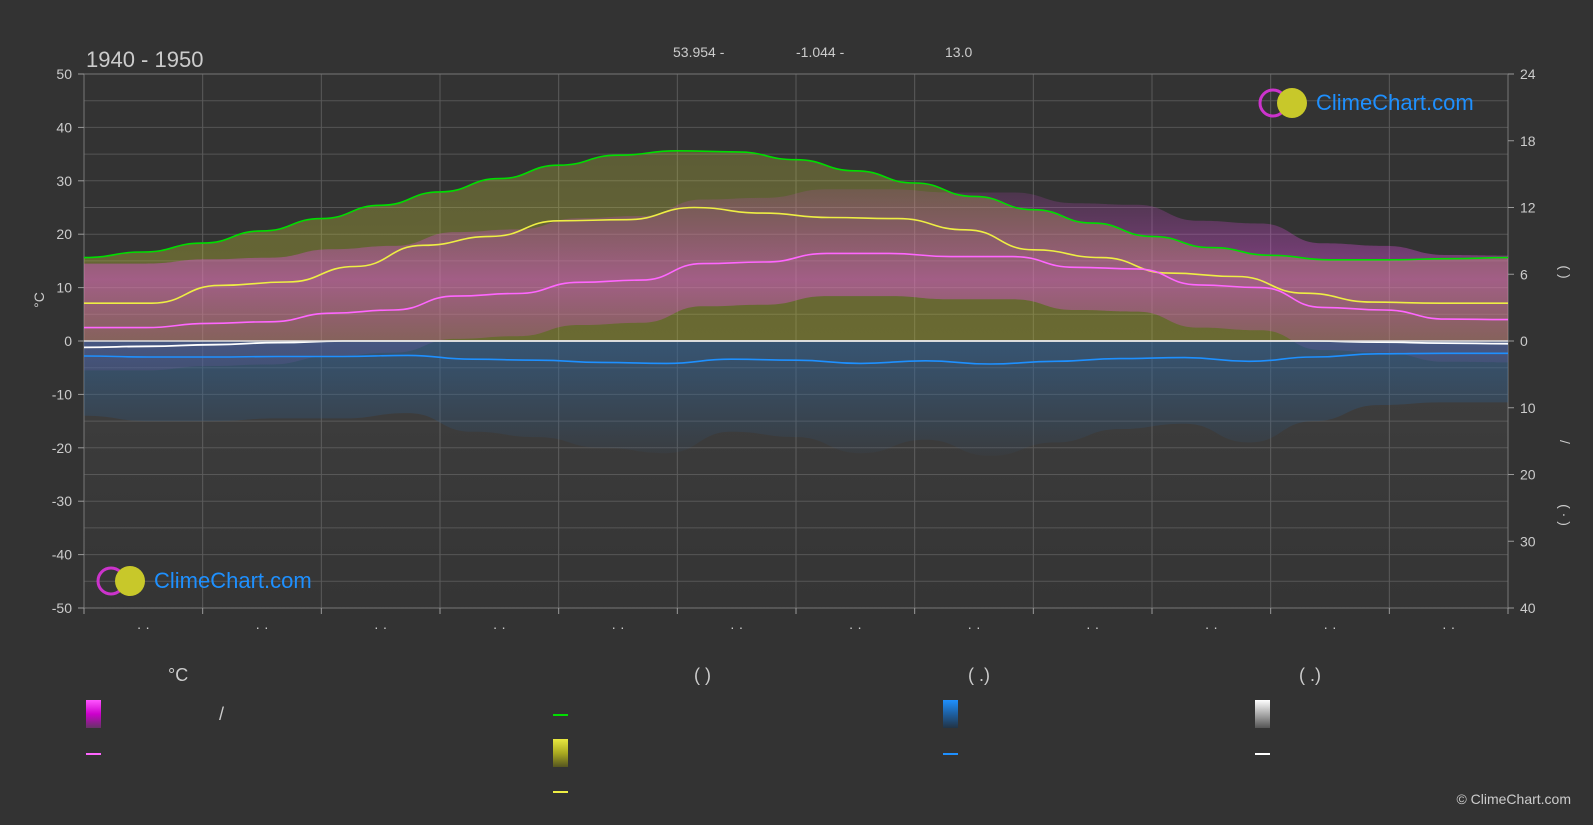 The width and height of the screenshot is (1593, 825). What do you see at coordinates (1565, 515) in the screenshot?
I see `y-axis-right-label-bottom: ( · )` at bounding box center [1565, 515].